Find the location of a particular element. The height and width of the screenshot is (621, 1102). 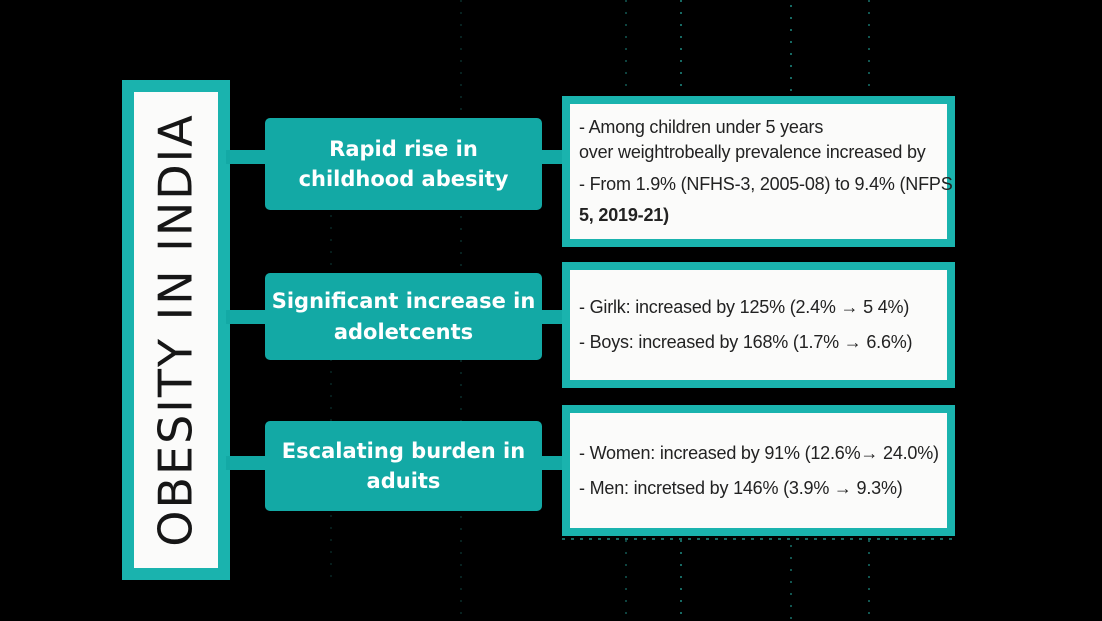

title-plaque: OBESITY IN INDIA is located at coordinates (176, 330).